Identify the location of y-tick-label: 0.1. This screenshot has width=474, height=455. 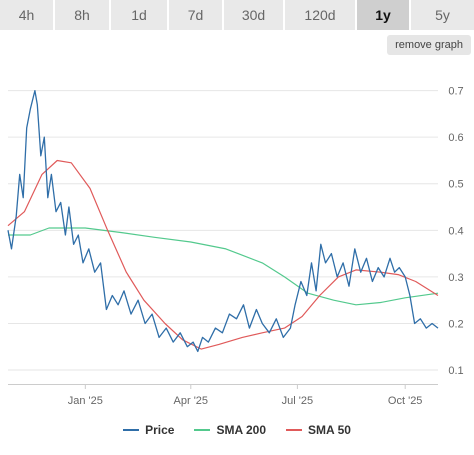
(455, 371).